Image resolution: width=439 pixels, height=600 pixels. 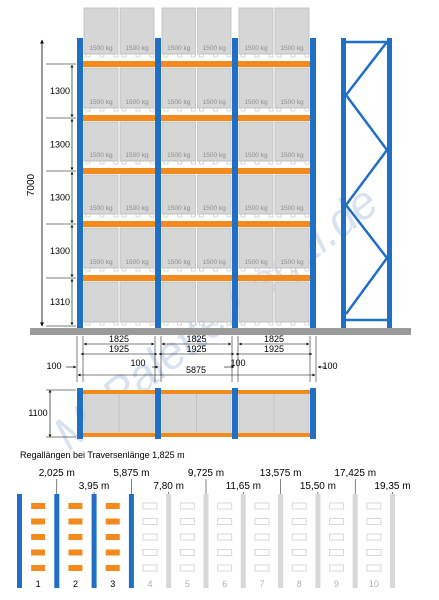 I want to click on bay-length-label: 5,875 m, so click(x=131, y=473).